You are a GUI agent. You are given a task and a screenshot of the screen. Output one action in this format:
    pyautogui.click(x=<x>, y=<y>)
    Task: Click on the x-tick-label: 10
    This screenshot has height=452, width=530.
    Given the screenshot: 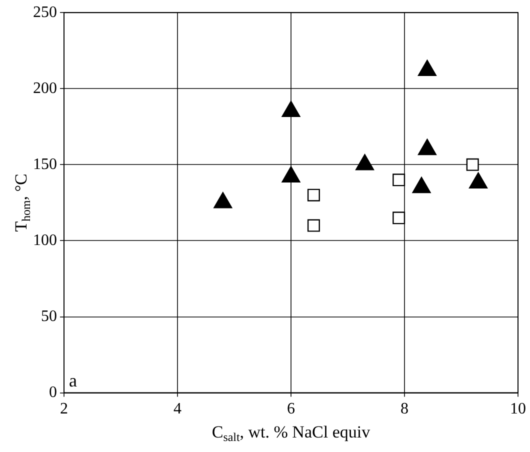 What is the action you would take?
    pyautogui.click(x=518, y=409)
    